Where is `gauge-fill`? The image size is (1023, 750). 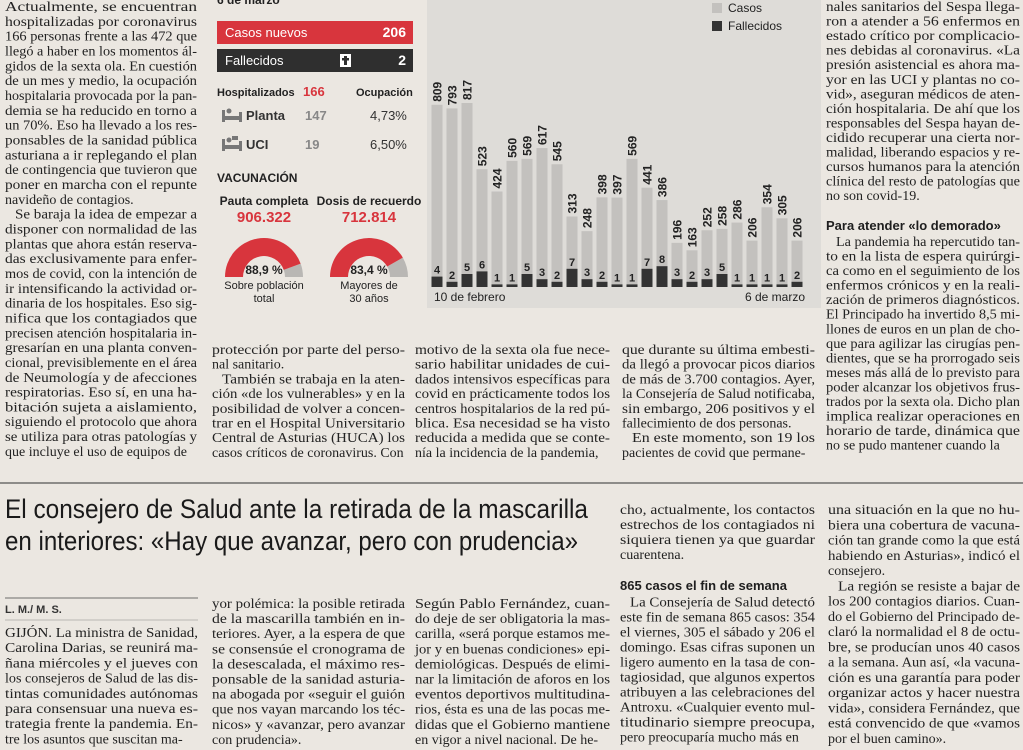
gauge-fill is located at coordinates (366, 257).